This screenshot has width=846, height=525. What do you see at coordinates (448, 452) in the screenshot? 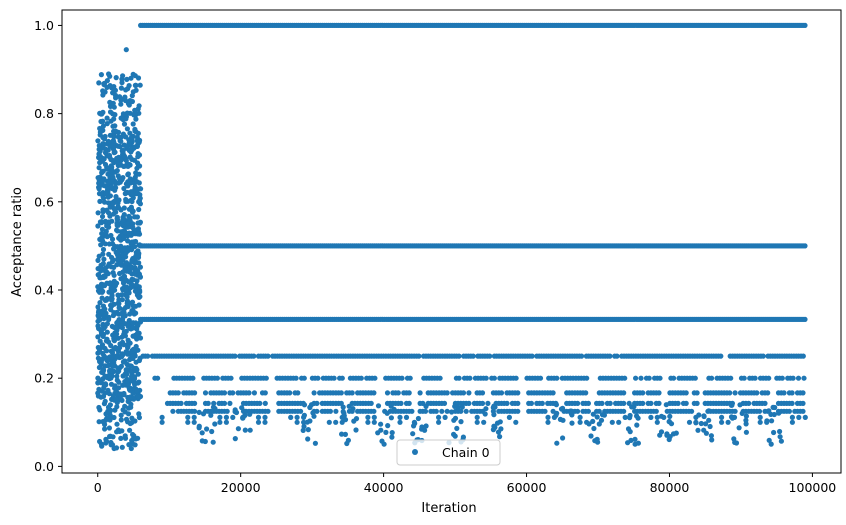
I see `legend-box` at bounding box center [448, 452].